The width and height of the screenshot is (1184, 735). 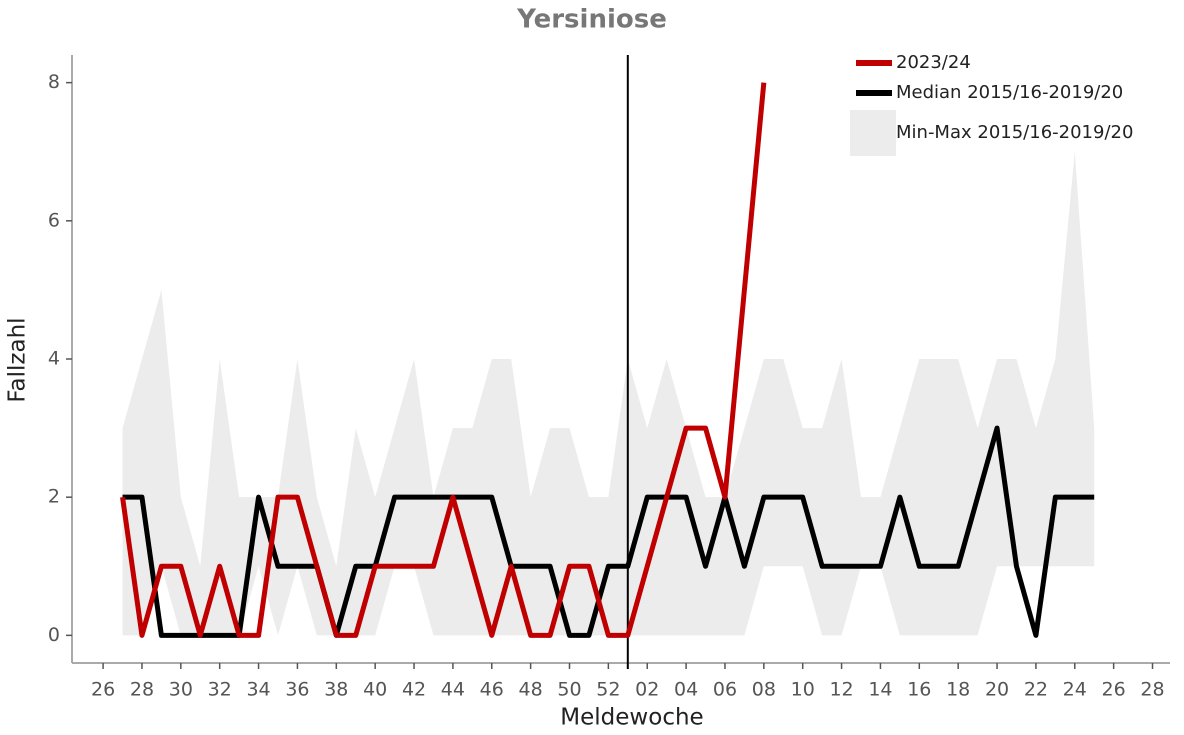 What do you see at coordinates (880, 690) in the screenshot?
I see `x-tick-label: 14` at bounding box center [880, 690].